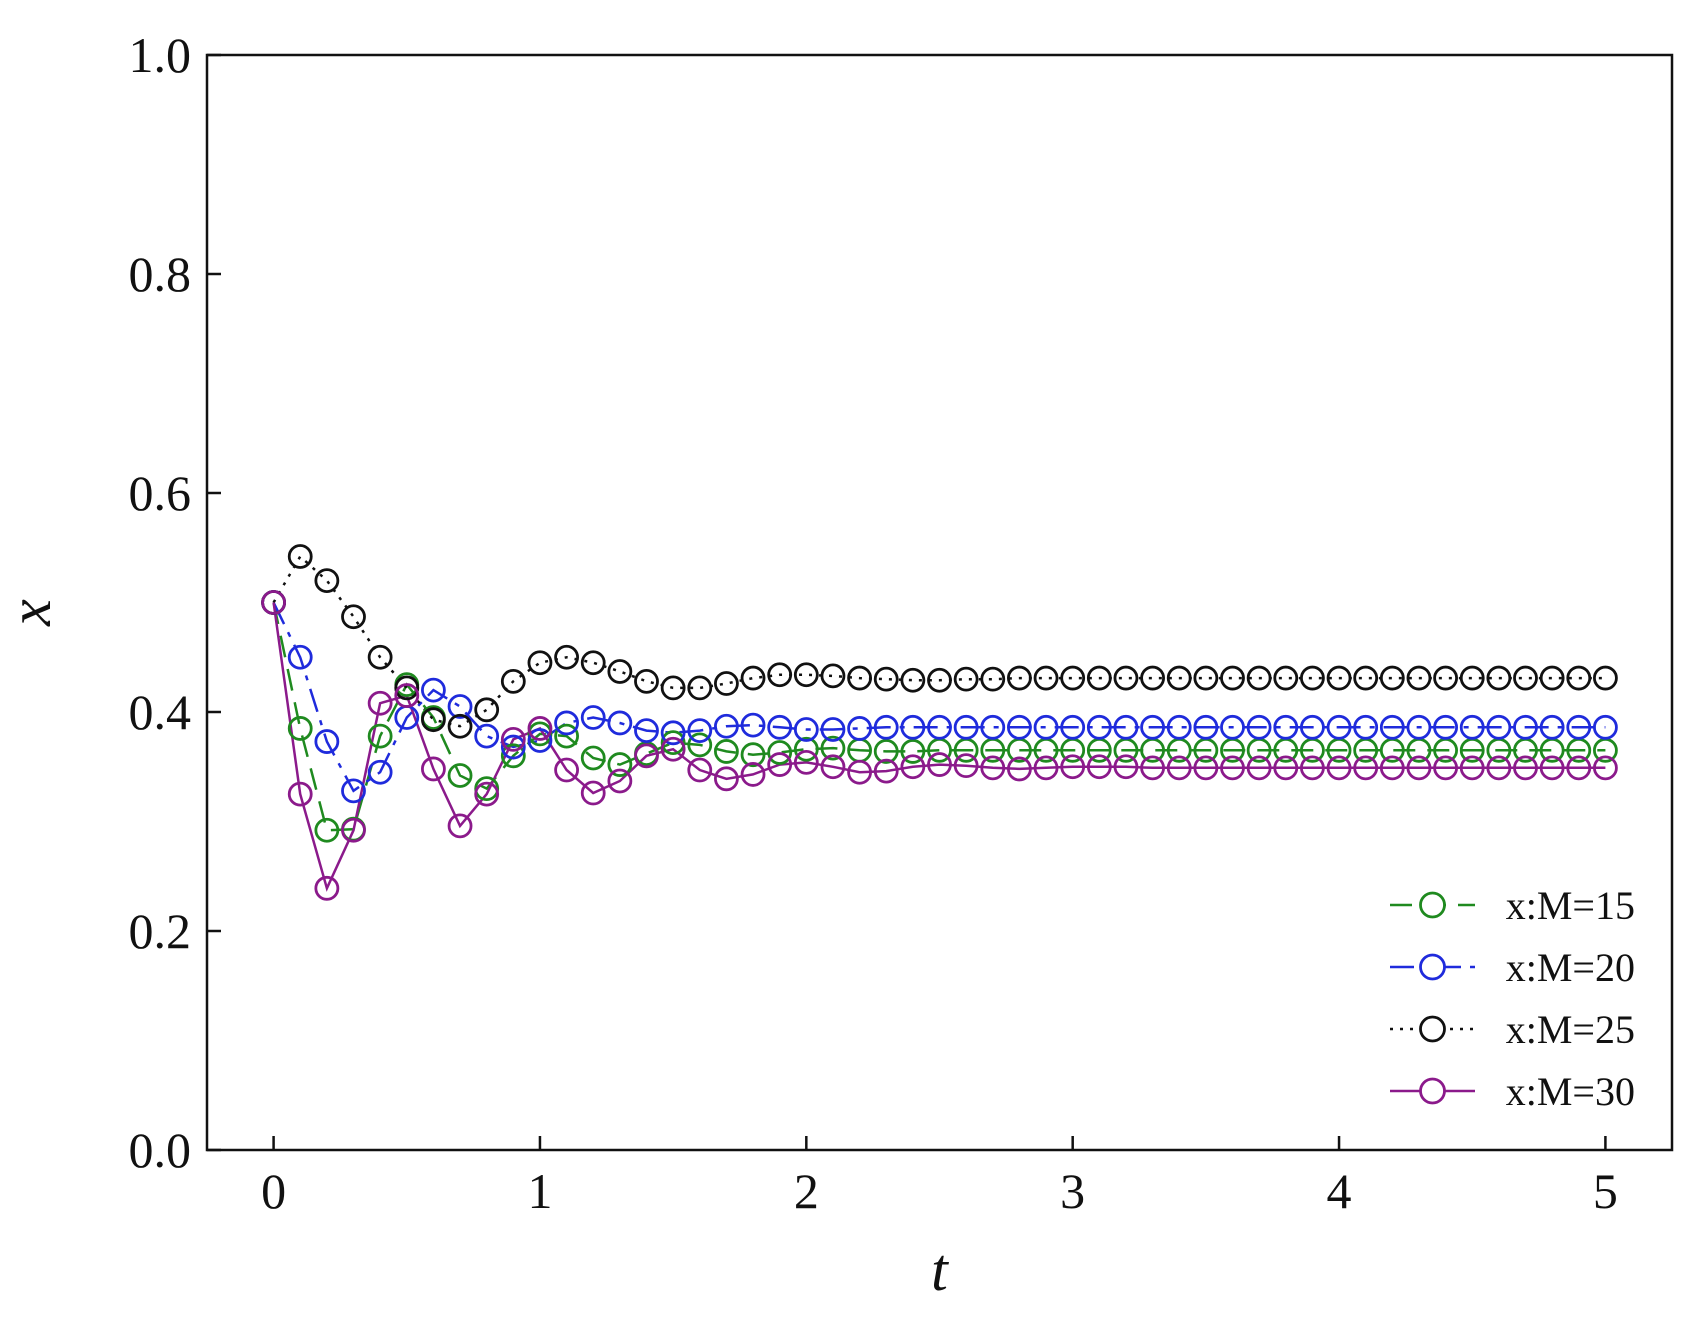 The width and height of the screenshot is (1695, 1334). What do you see at coordinates (539, 1191) in the screenshot?
I see `x-tick-label: 1` at bounding box center [539, 1191].